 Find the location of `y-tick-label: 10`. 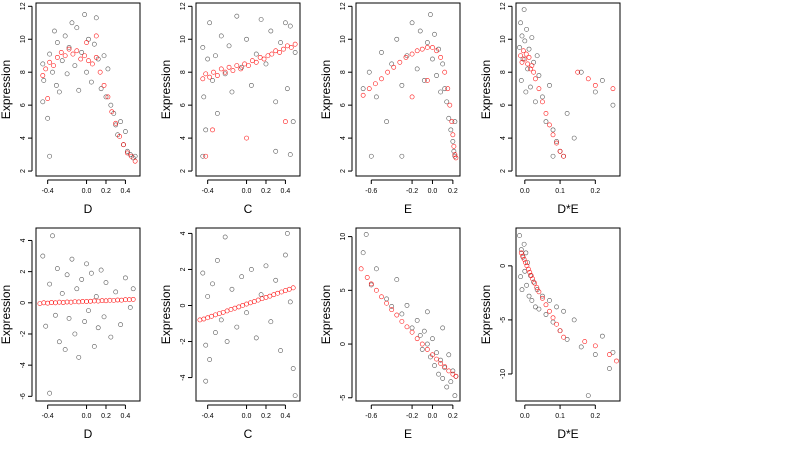

y-tick-label: 10 is located at coordinates (343, 237).